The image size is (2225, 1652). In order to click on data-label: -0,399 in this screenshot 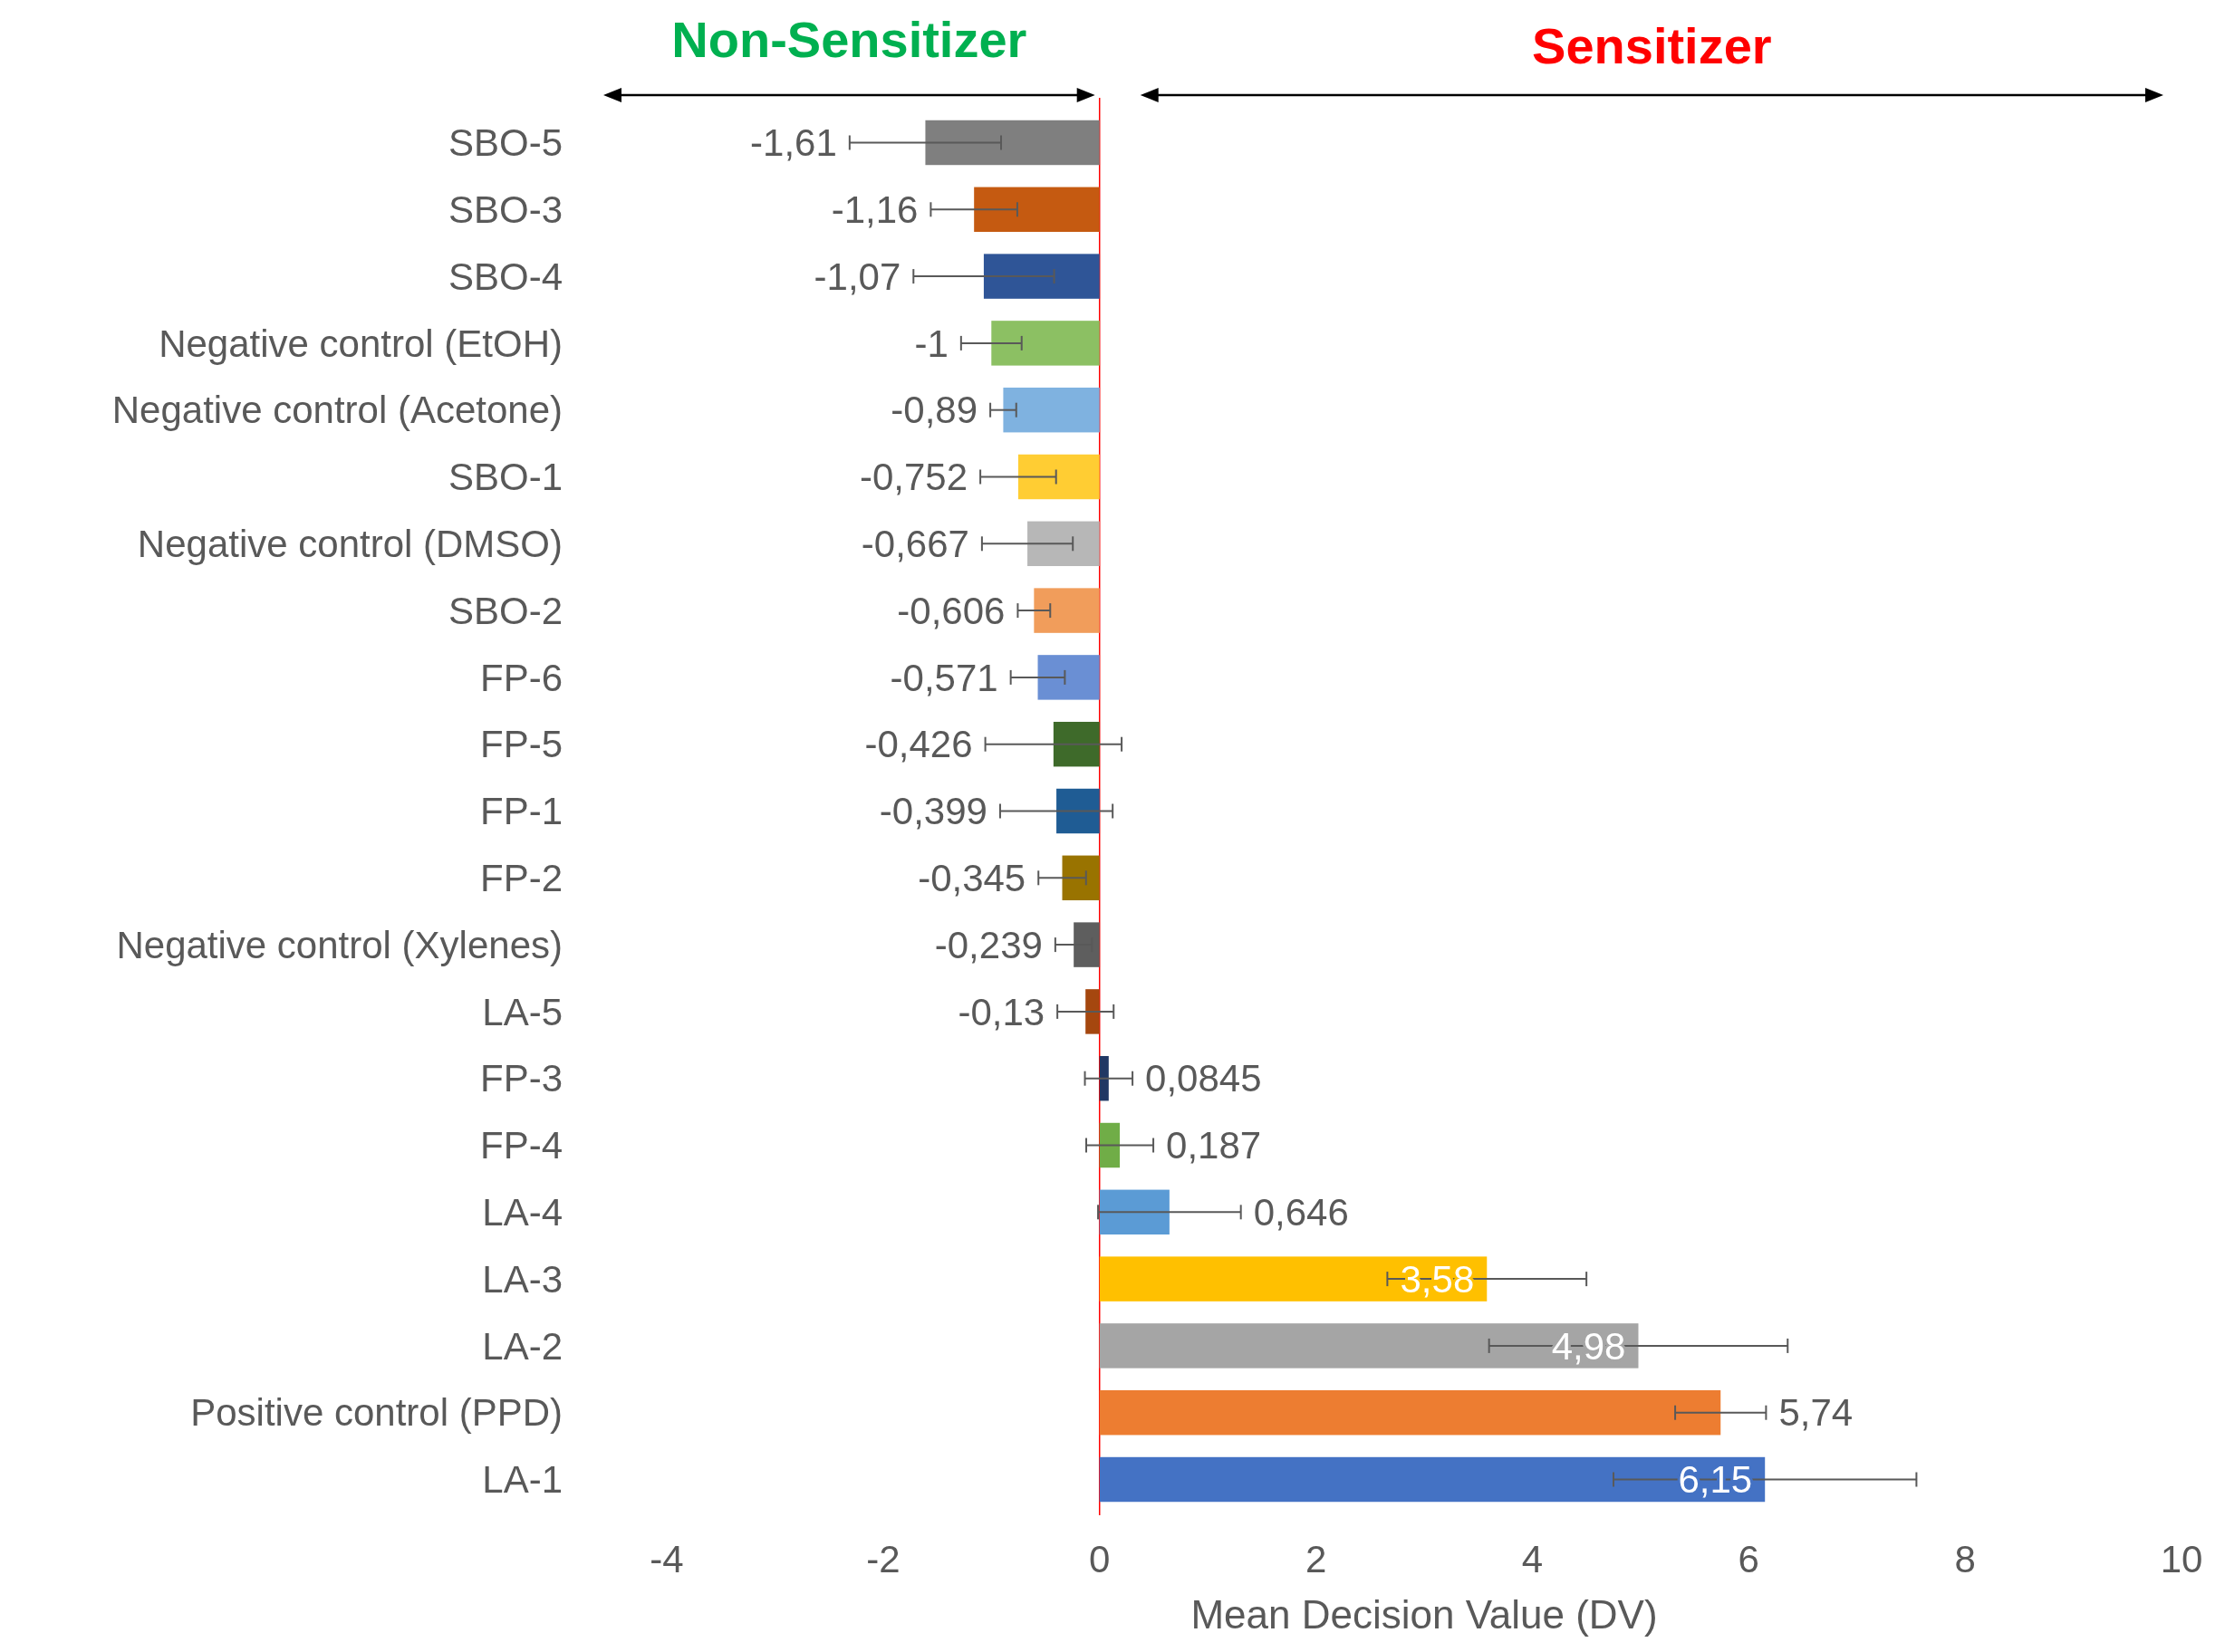, I will do `click(933, 811)`.